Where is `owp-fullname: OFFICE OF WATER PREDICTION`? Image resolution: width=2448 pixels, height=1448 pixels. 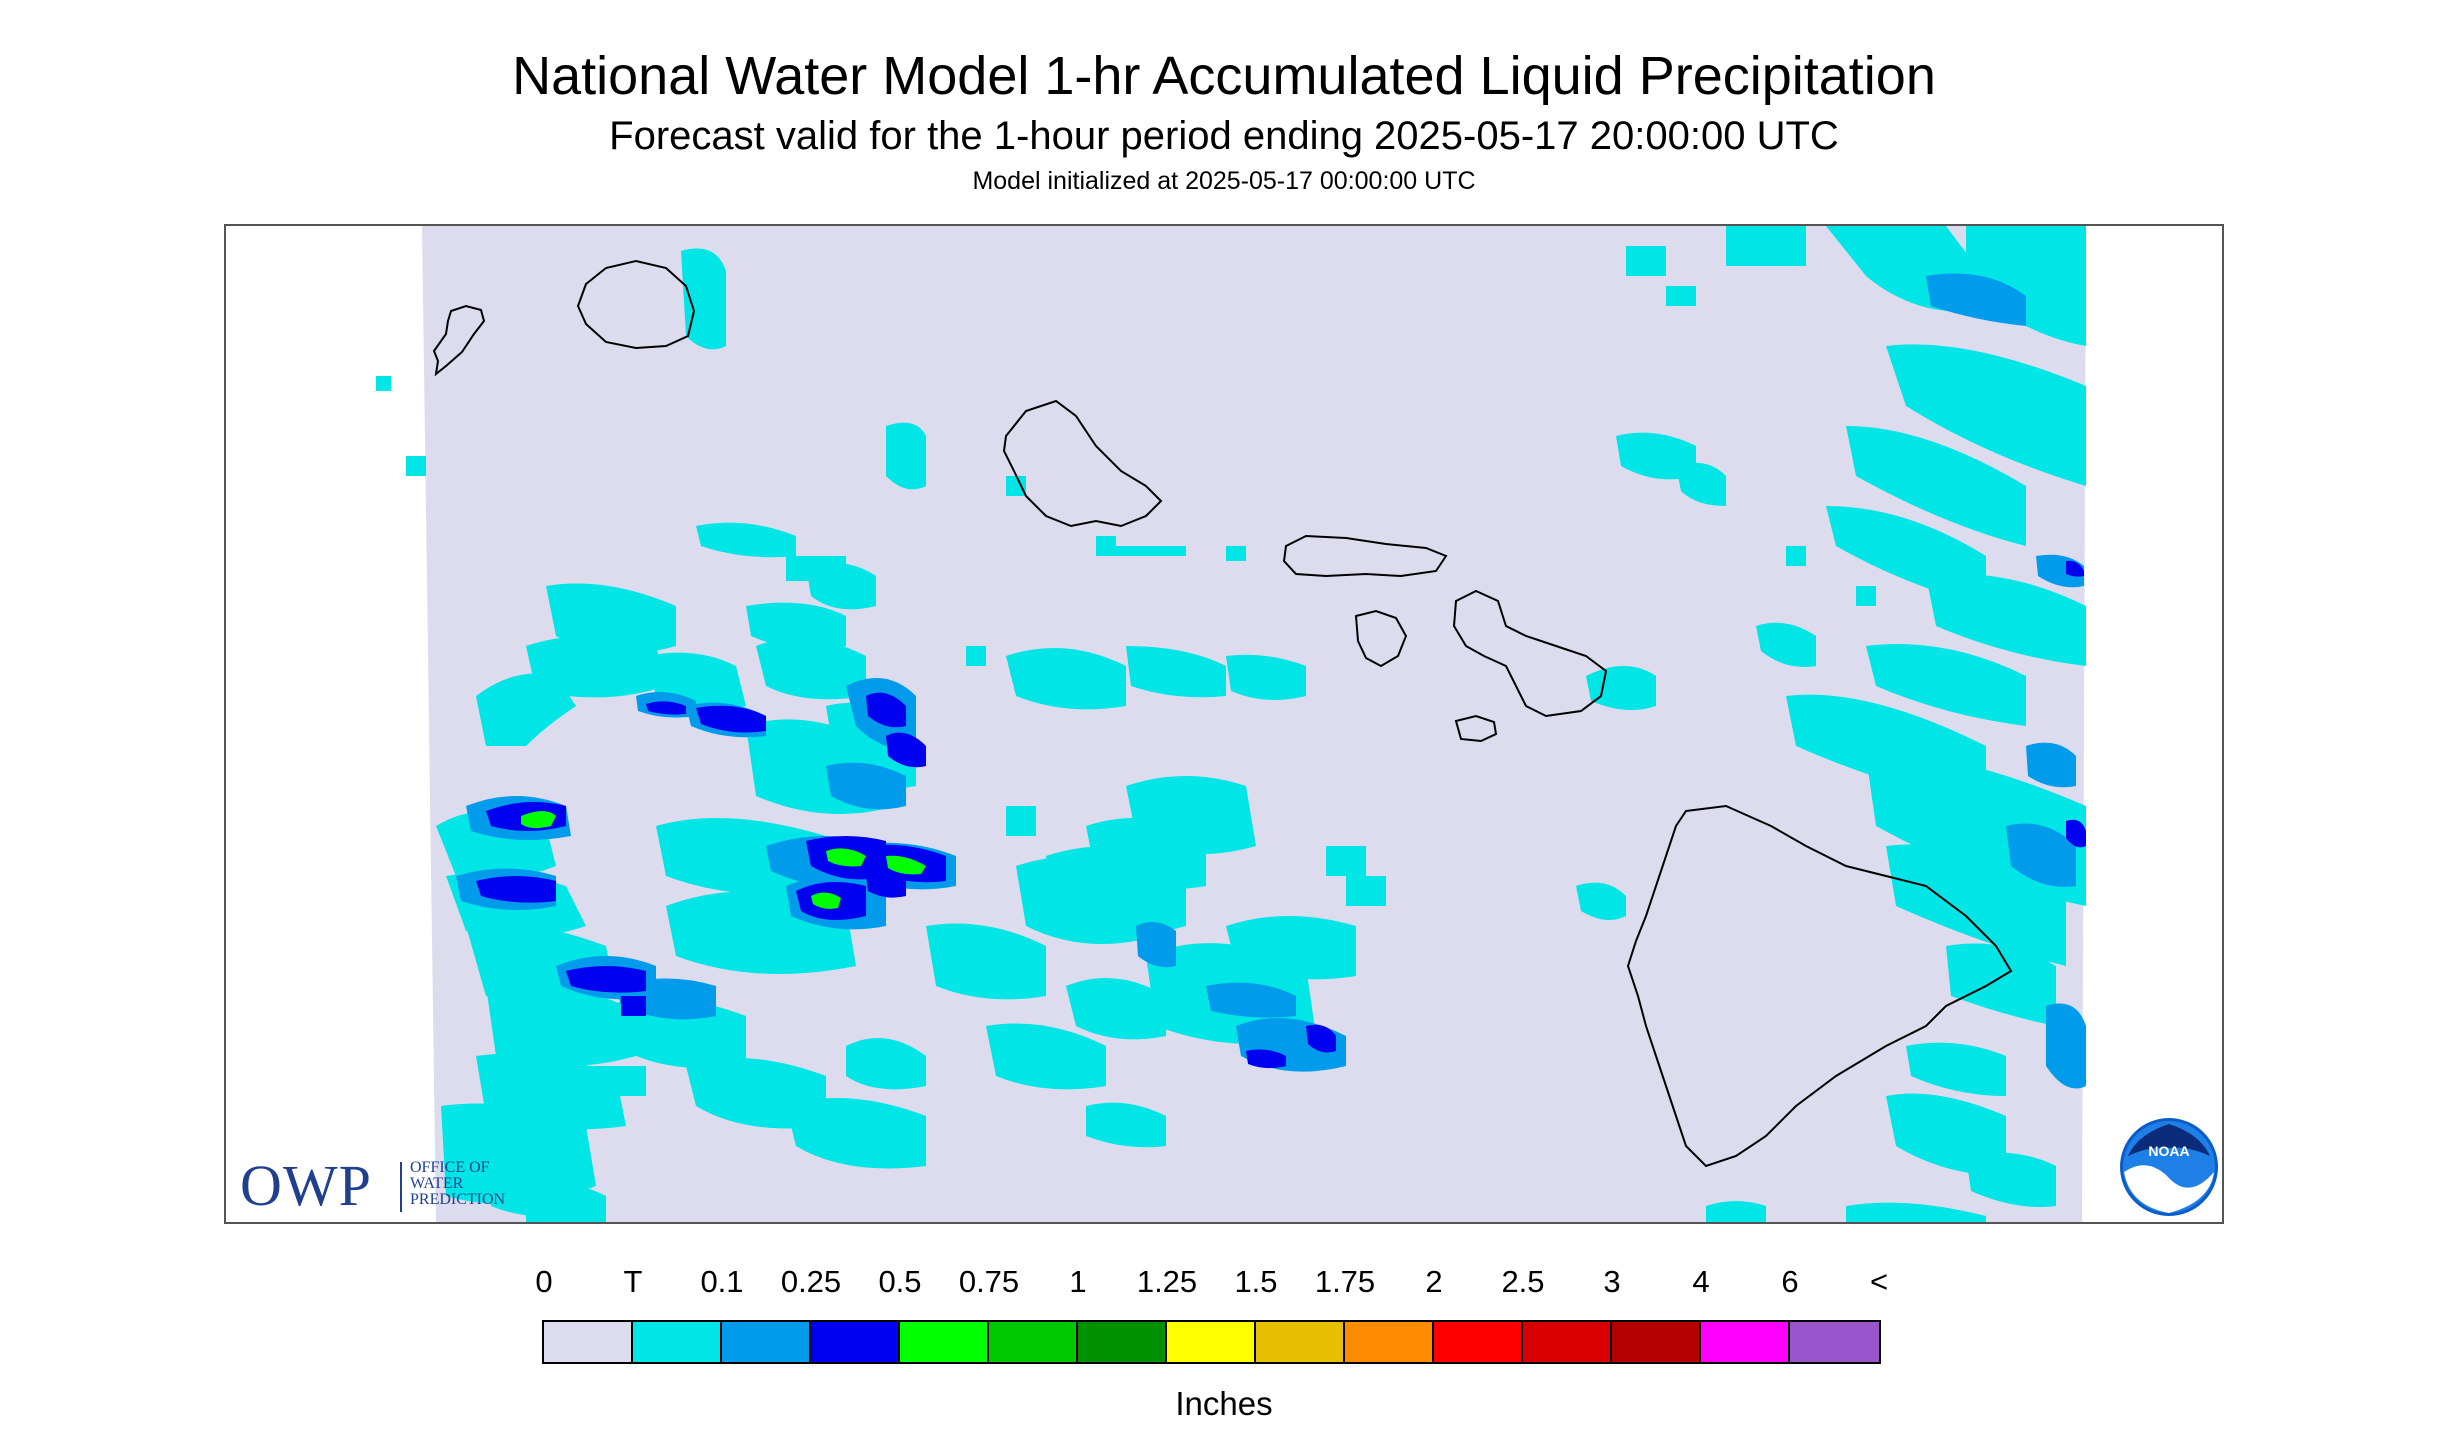 owp-fullname: OFFICE OF WATER PREDICTION is located at coordinates (458, 1183).